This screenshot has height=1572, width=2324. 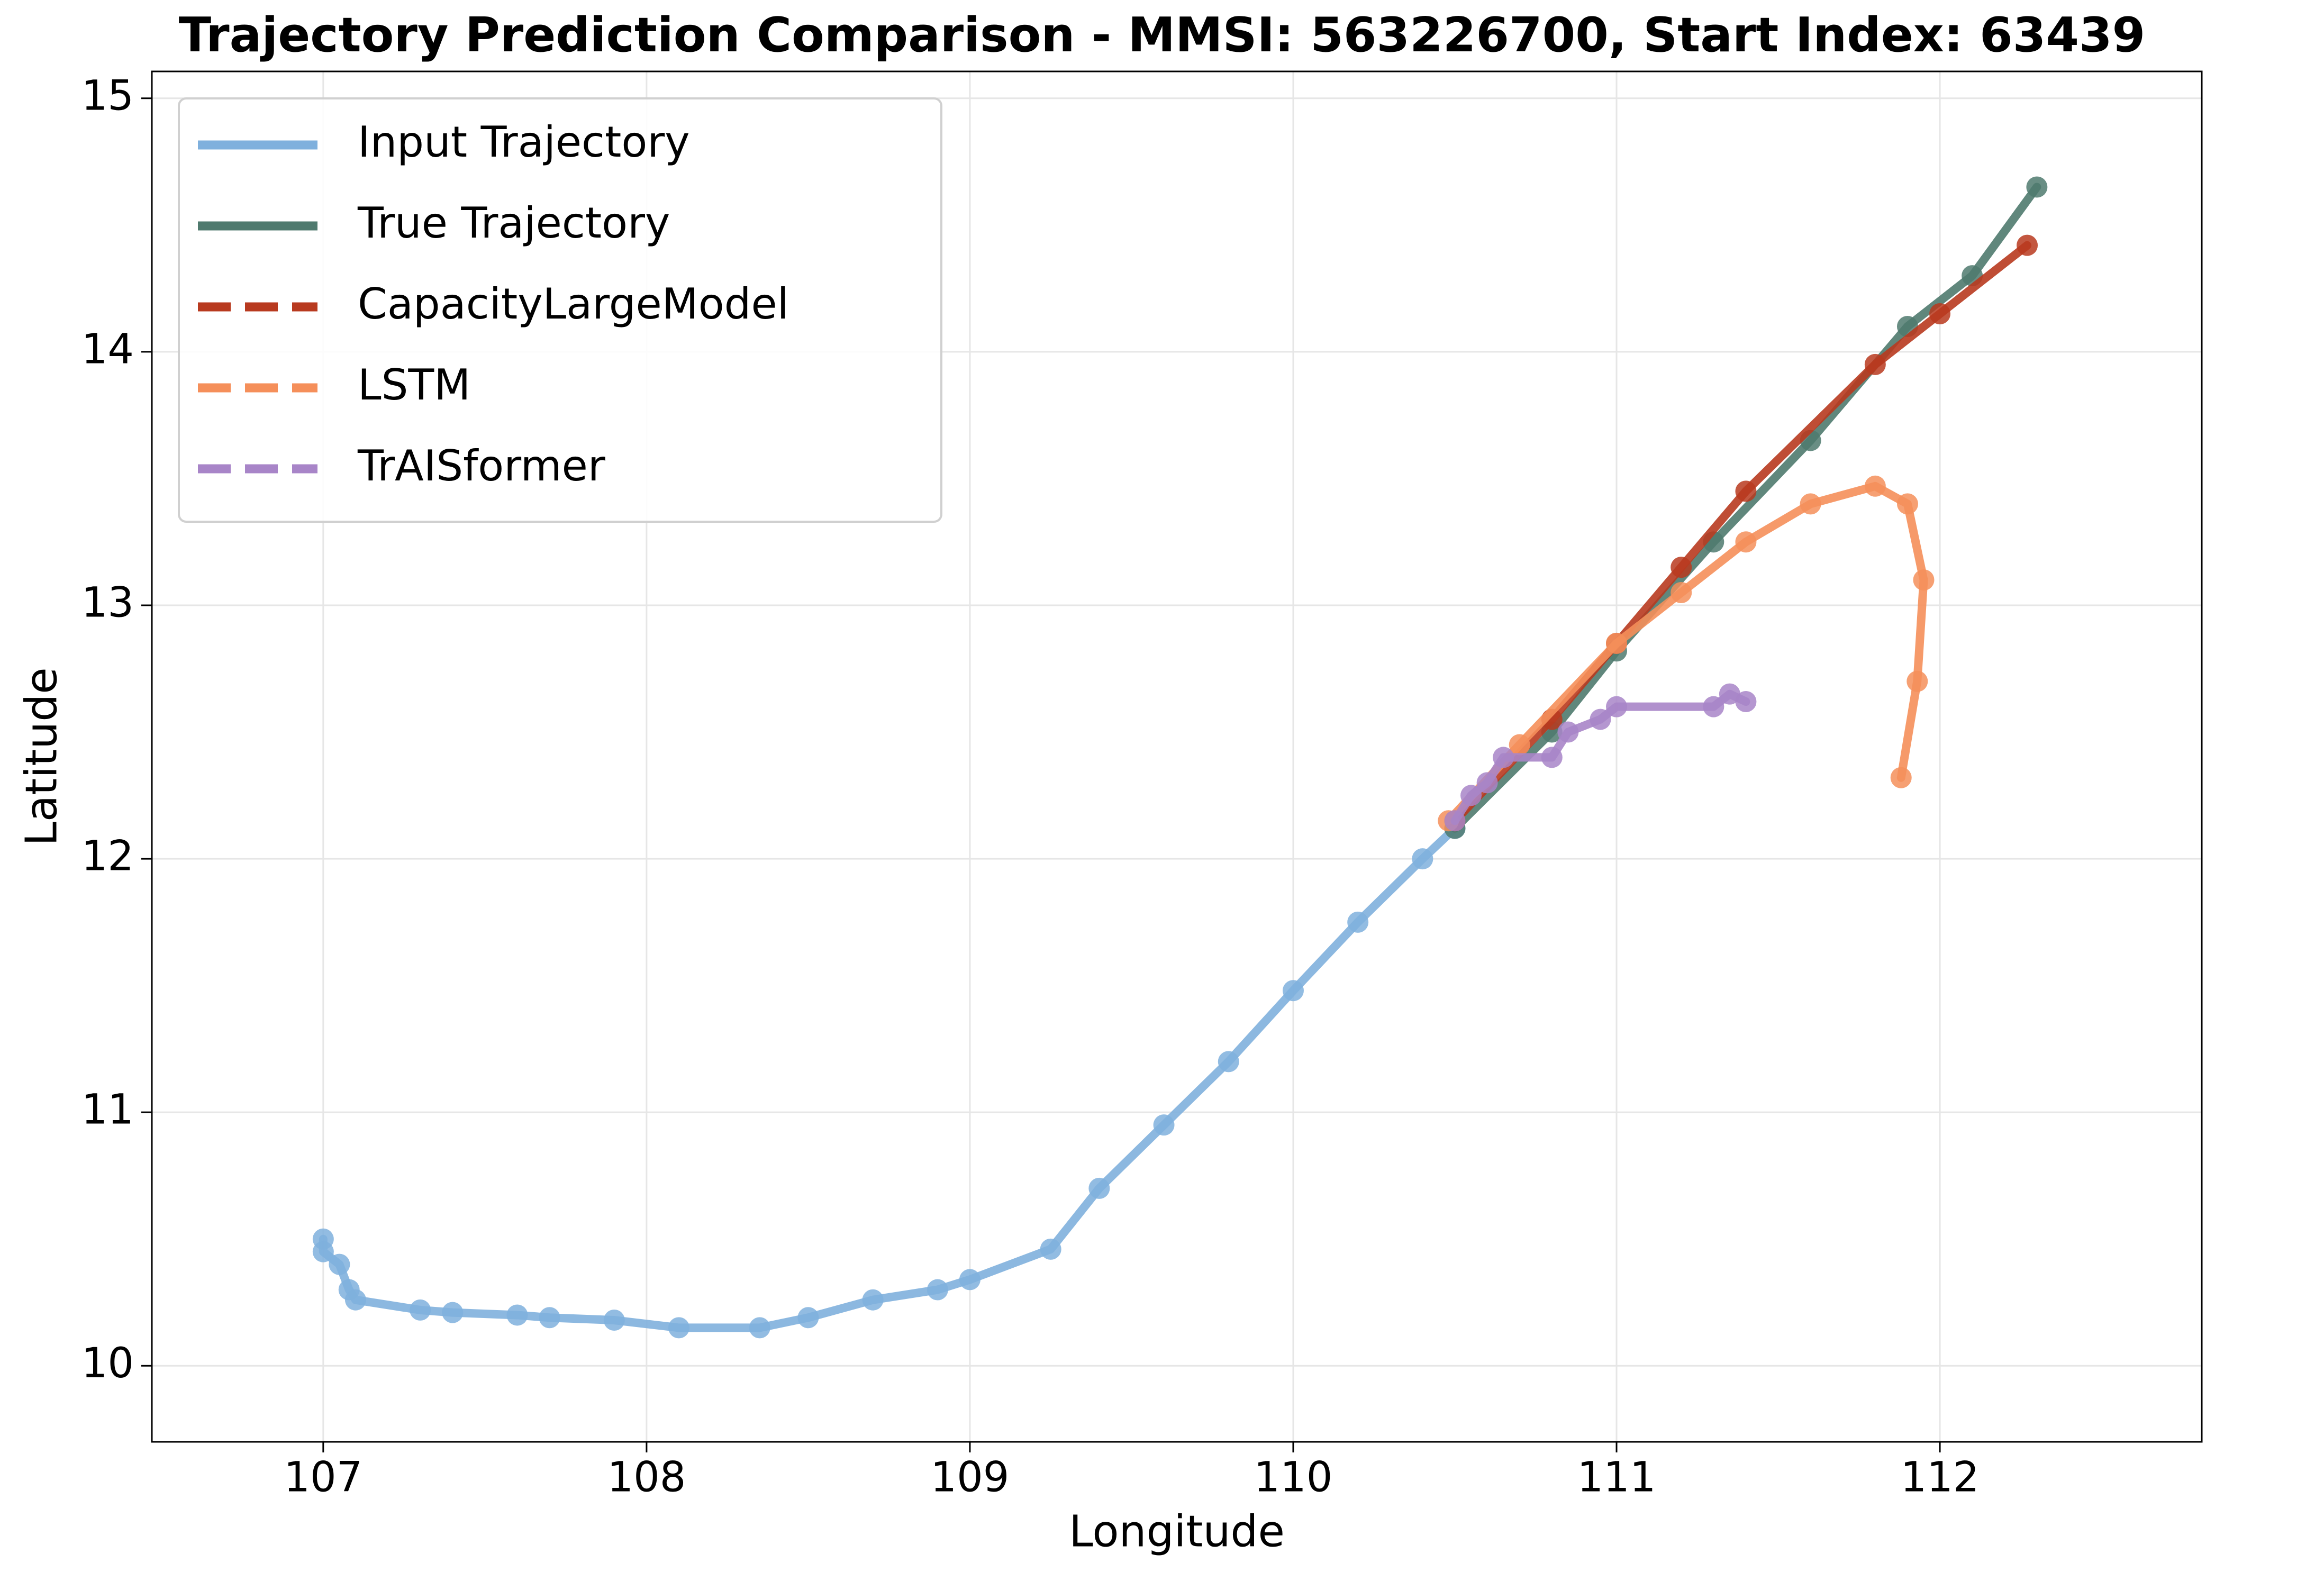 I want to click on legend-label: Input Trajectory, so click(x=524, y=142).